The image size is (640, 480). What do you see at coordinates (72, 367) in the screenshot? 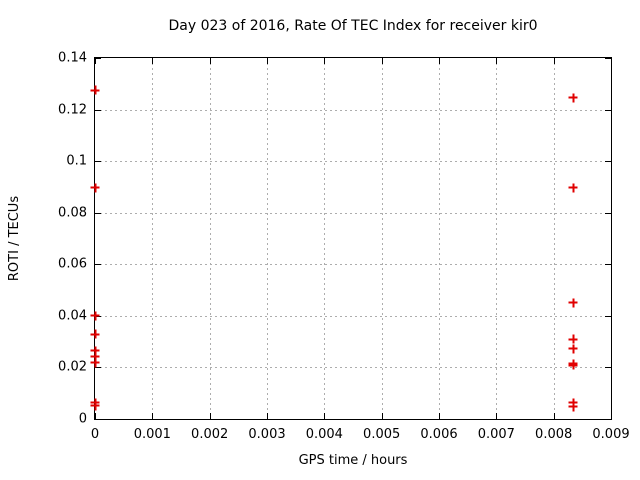
I see `y-tick-label: 0.02` at bounding box center [72, 367].